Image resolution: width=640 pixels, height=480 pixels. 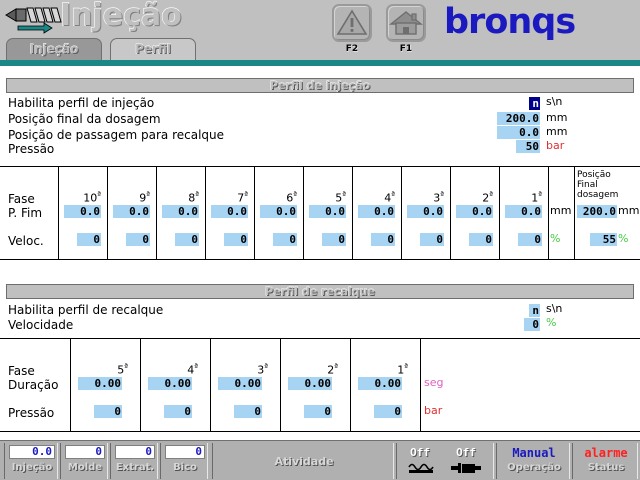 What do you see at coordinates (629, 210) in the screenshot?
I see `unit-final-dosage-position: mm` at bounding box center [629, 210].